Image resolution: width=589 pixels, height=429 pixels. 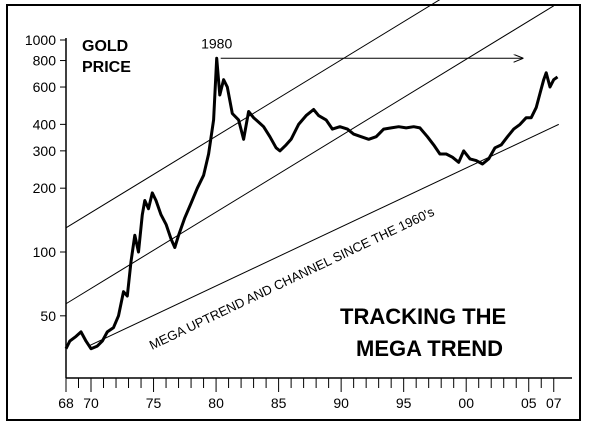 What do you see at coordinates (554, 403) in the screenshot?
I see `x-tick-label: 07` at bounding box center [554, 403].